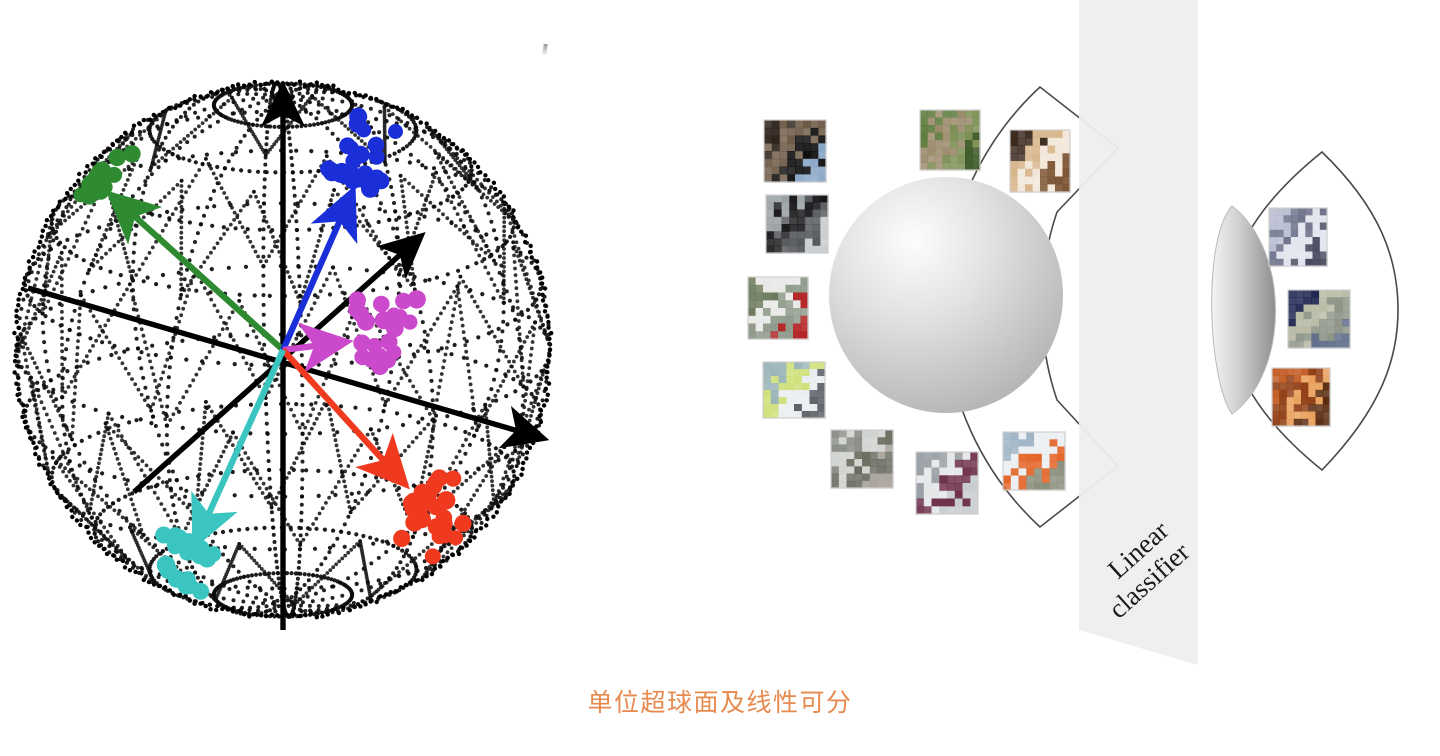  What do you see at coordinates (931, 129) in the screenshot?
I see `thumb-dog-terrier-pixel` at bounding box center [931, 129].